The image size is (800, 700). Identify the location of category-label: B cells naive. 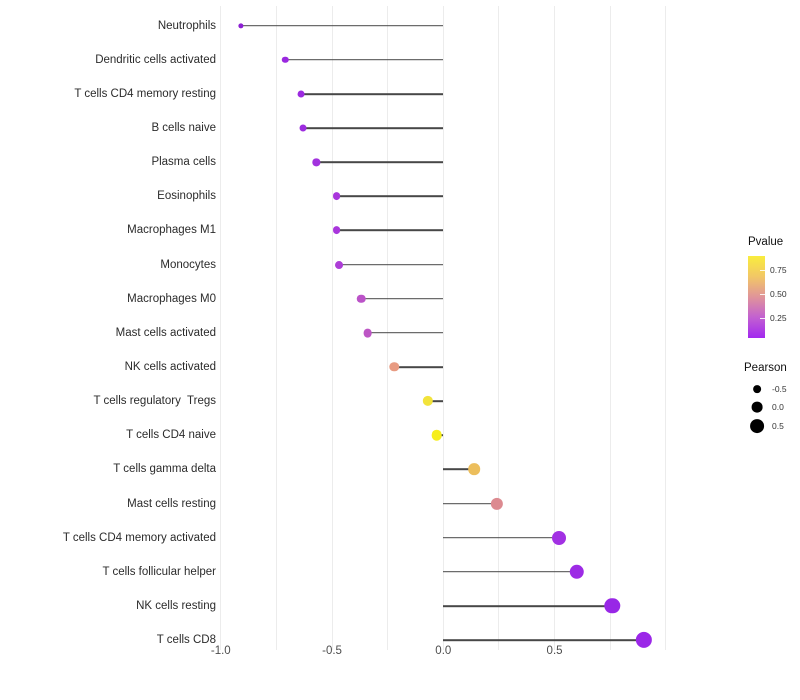
(183, 128).